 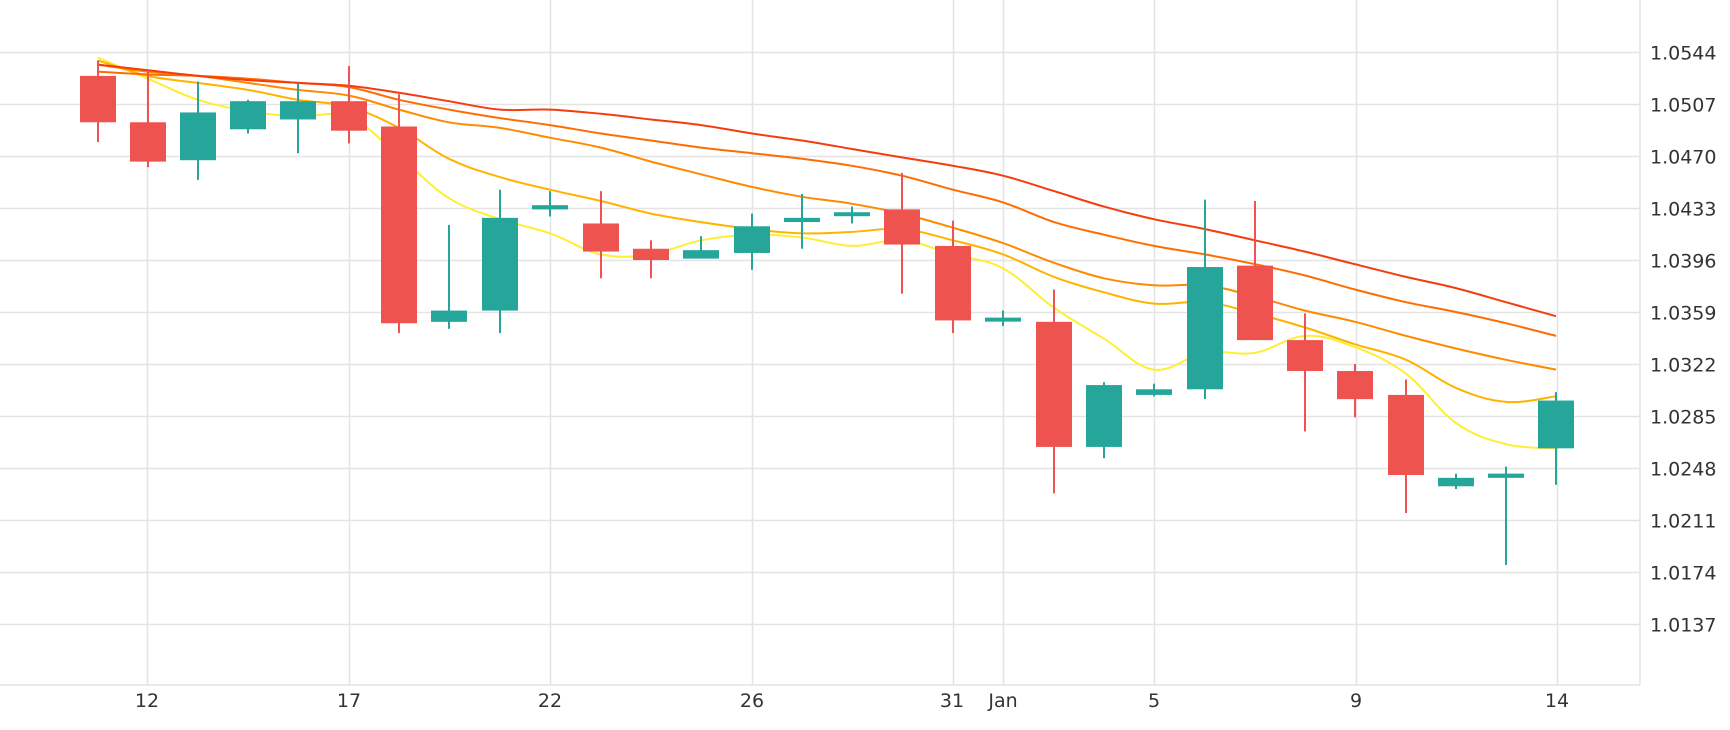 I want to click on x-tick-label: 14, so click(x=1557, y=701).